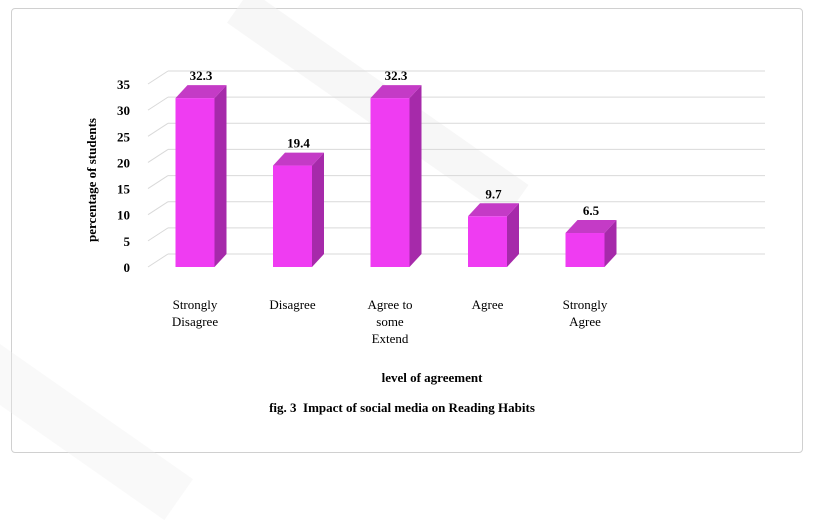 This screenshot has height=520, width=815. I want to click on data-label: 19.4, so click(298, 143).